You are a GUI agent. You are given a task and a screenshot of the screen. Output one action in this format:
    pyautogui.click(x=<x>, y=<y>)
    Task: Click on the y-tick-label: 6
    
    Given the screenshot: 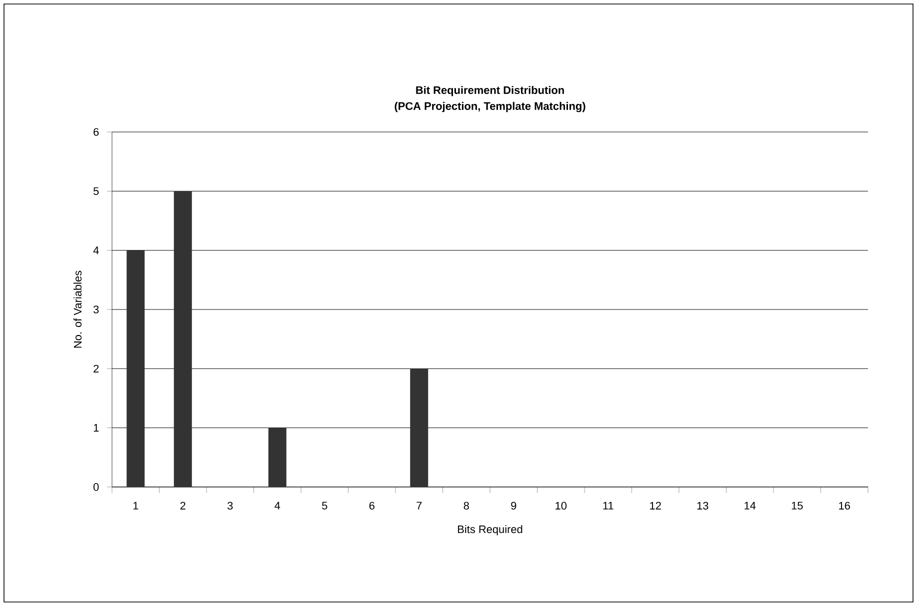 What is the action you would take?
    pyautogui.click(x=96, y=132)
    